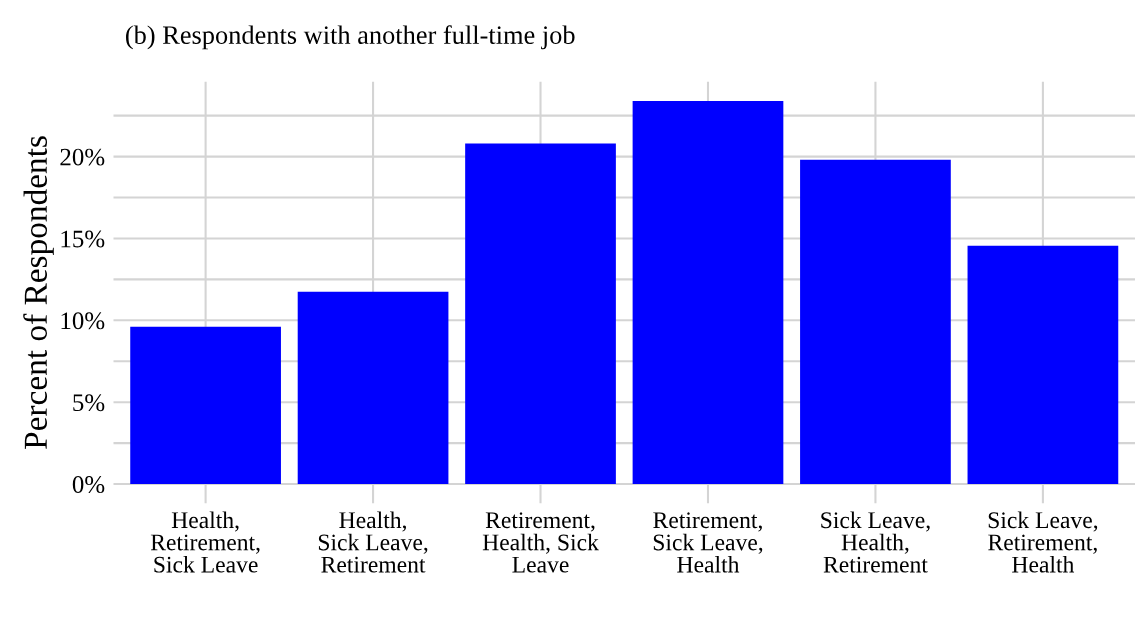 Image resolution: width=1135 pixels, height=629 pixels. What do you see at coordinates (88, 485) in the screenshot?
I see `y-tick-label: 0%` at bounding box center [88, 485].